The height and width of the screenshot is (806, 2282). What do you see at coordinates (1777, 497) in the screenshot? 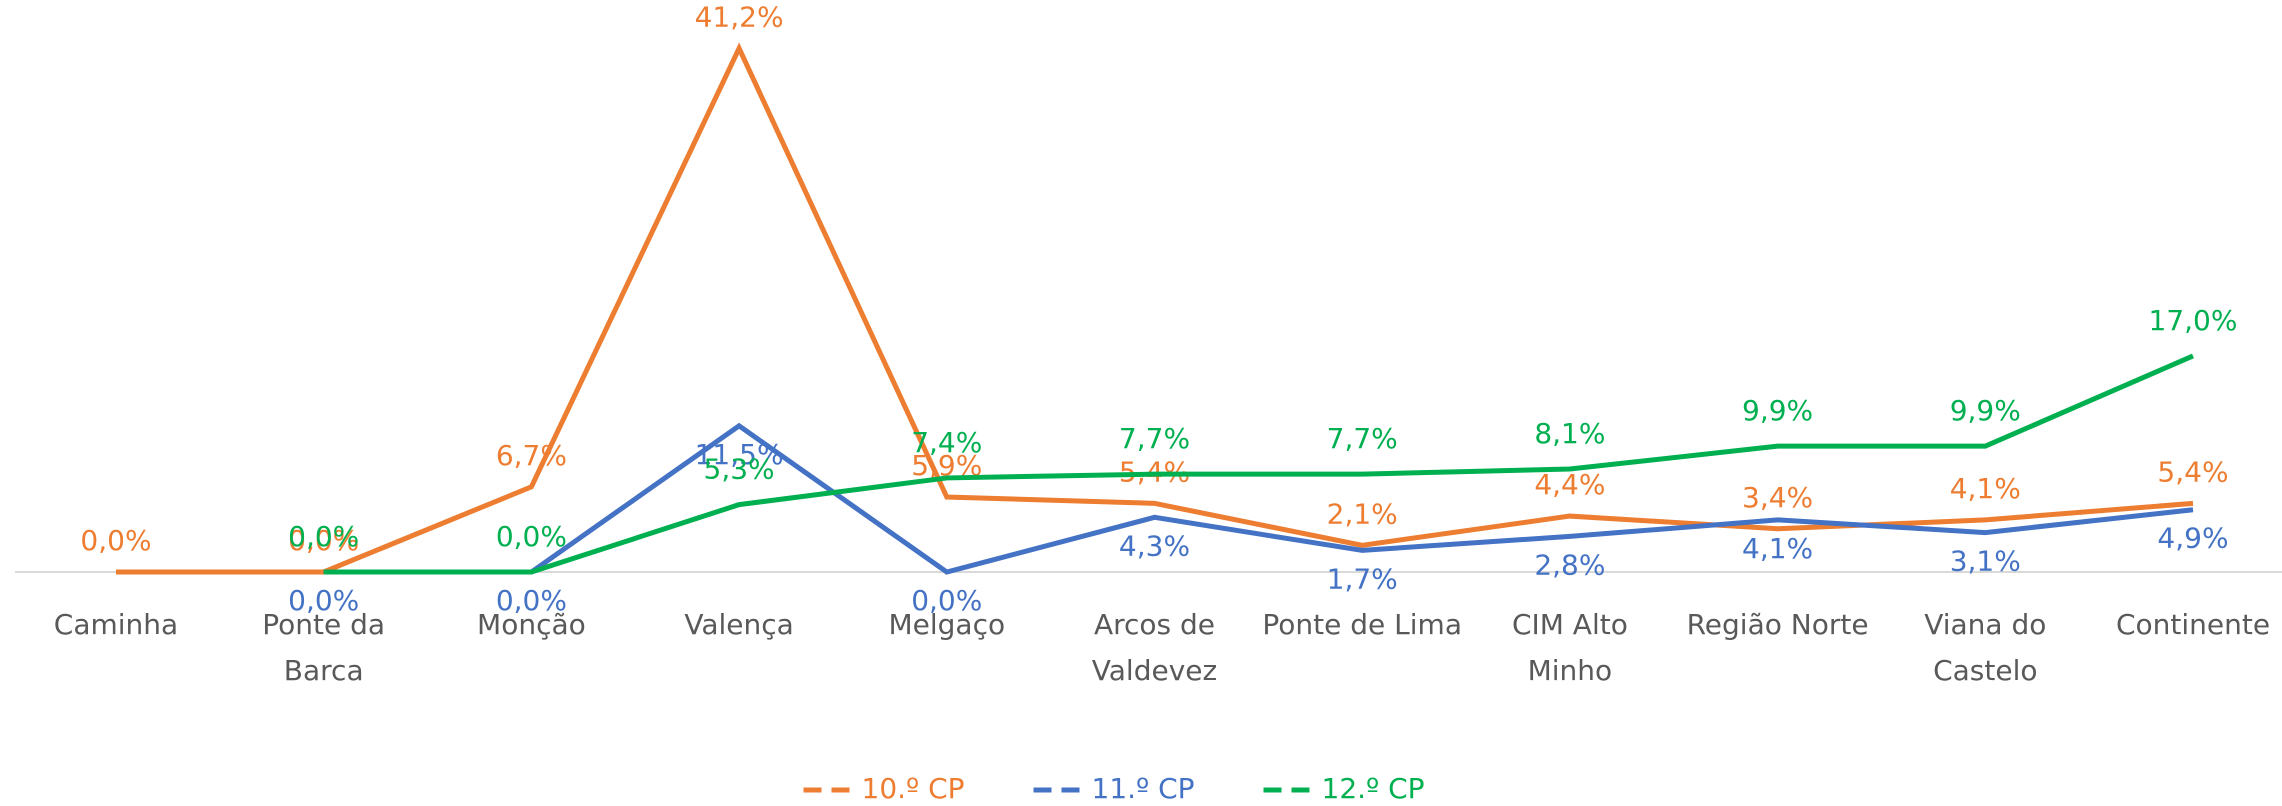
I see `data-label: 3,4%` at bounding box center [1777, 497].